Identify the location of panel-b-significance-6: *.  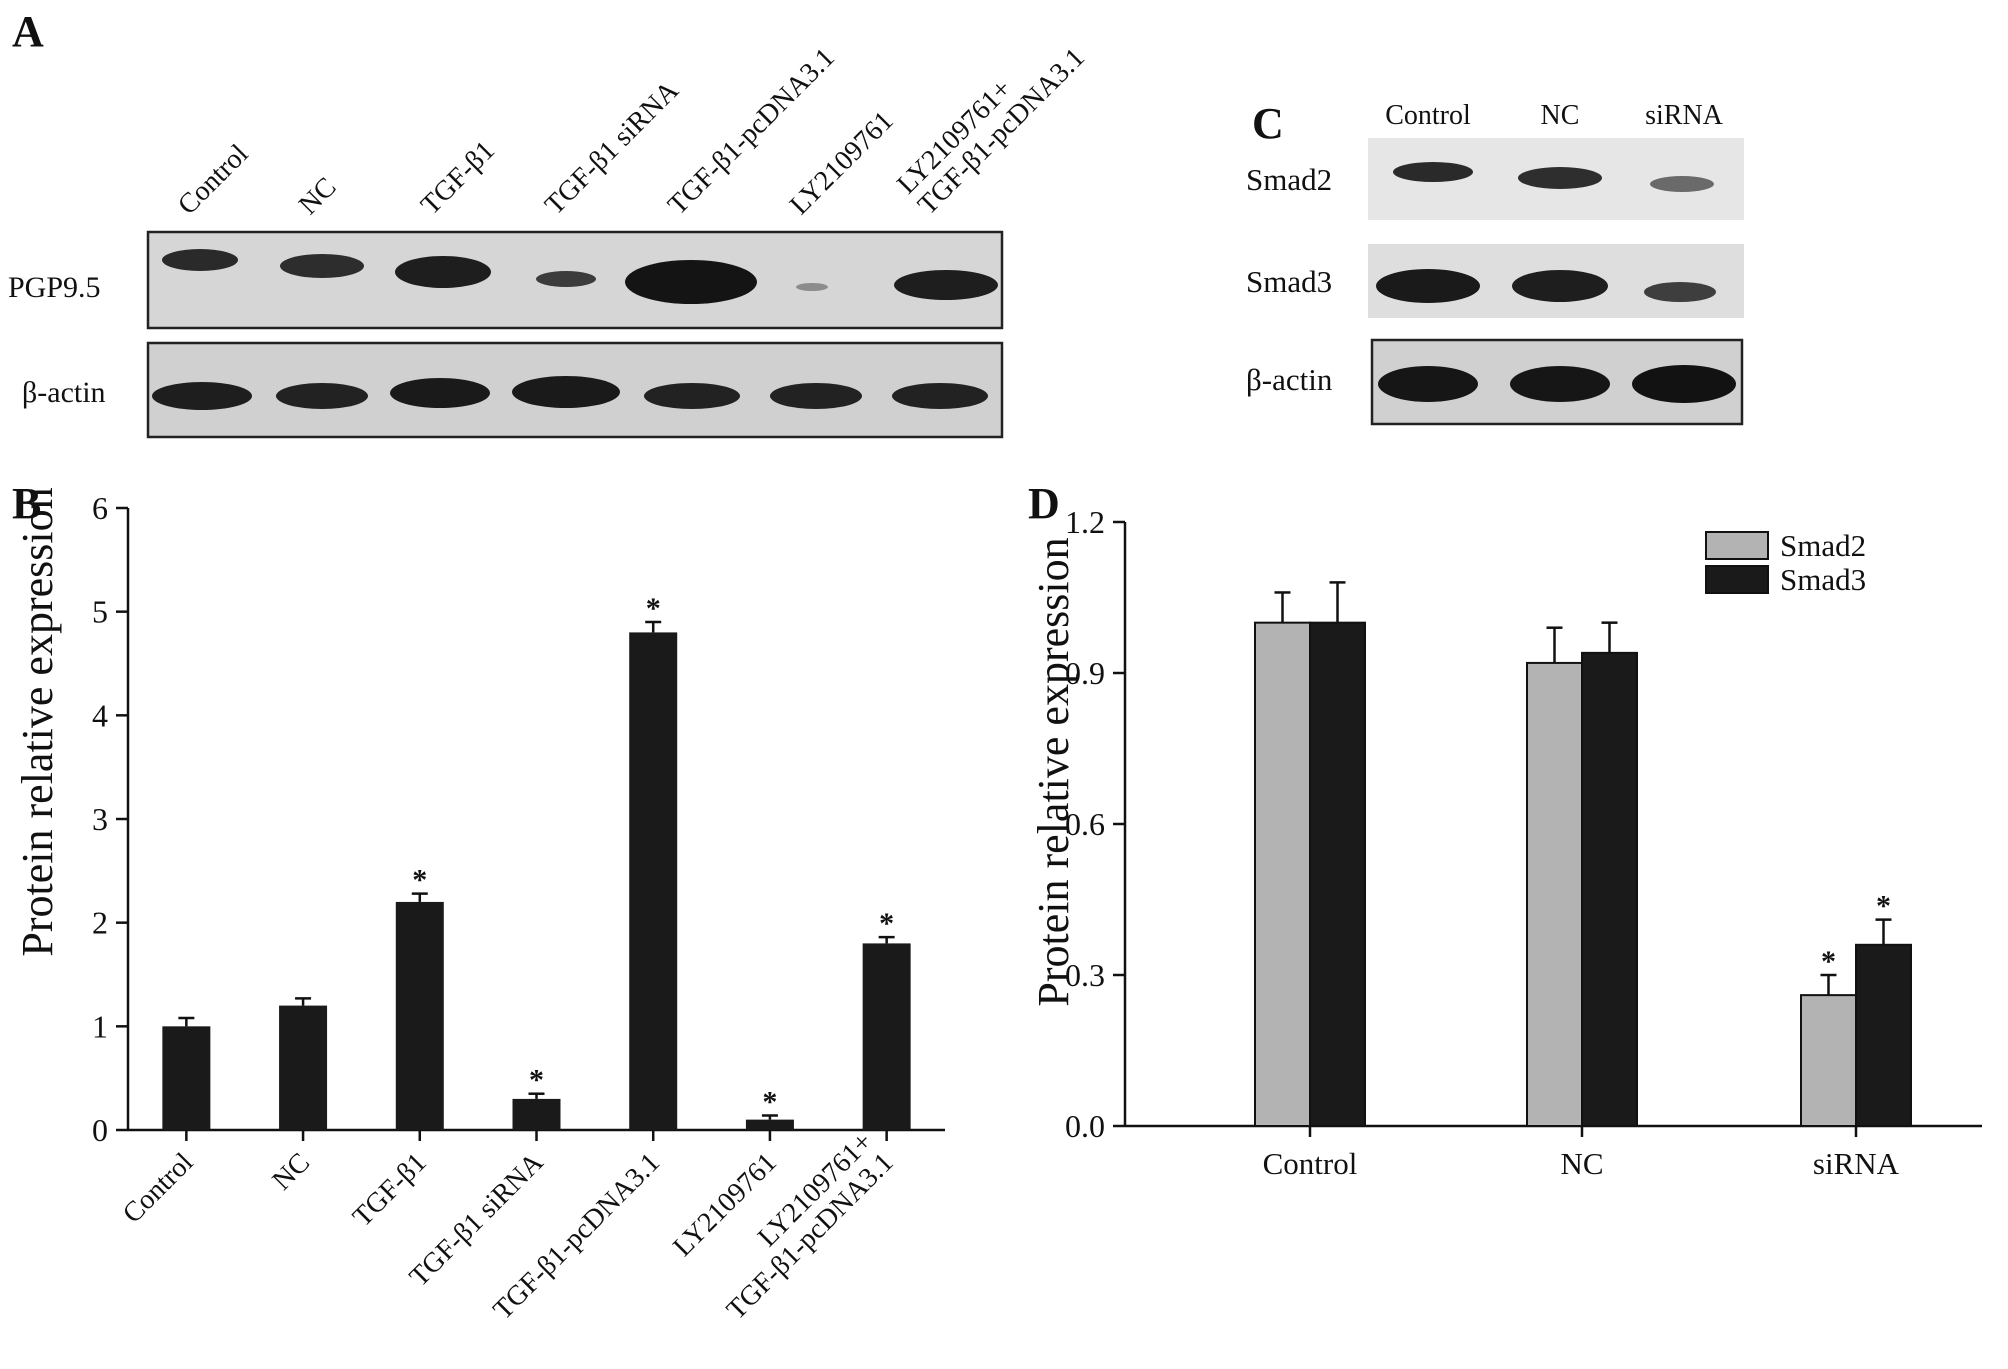
(886, 923).